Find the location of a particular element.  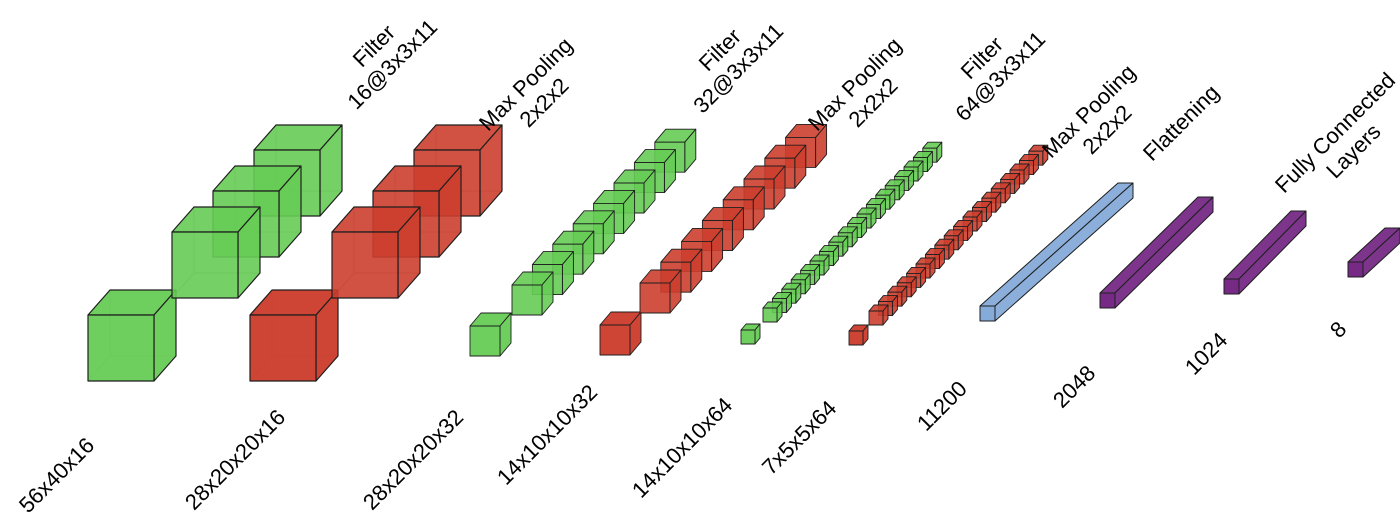

layer-input-block is located at coordinates (132, 335).